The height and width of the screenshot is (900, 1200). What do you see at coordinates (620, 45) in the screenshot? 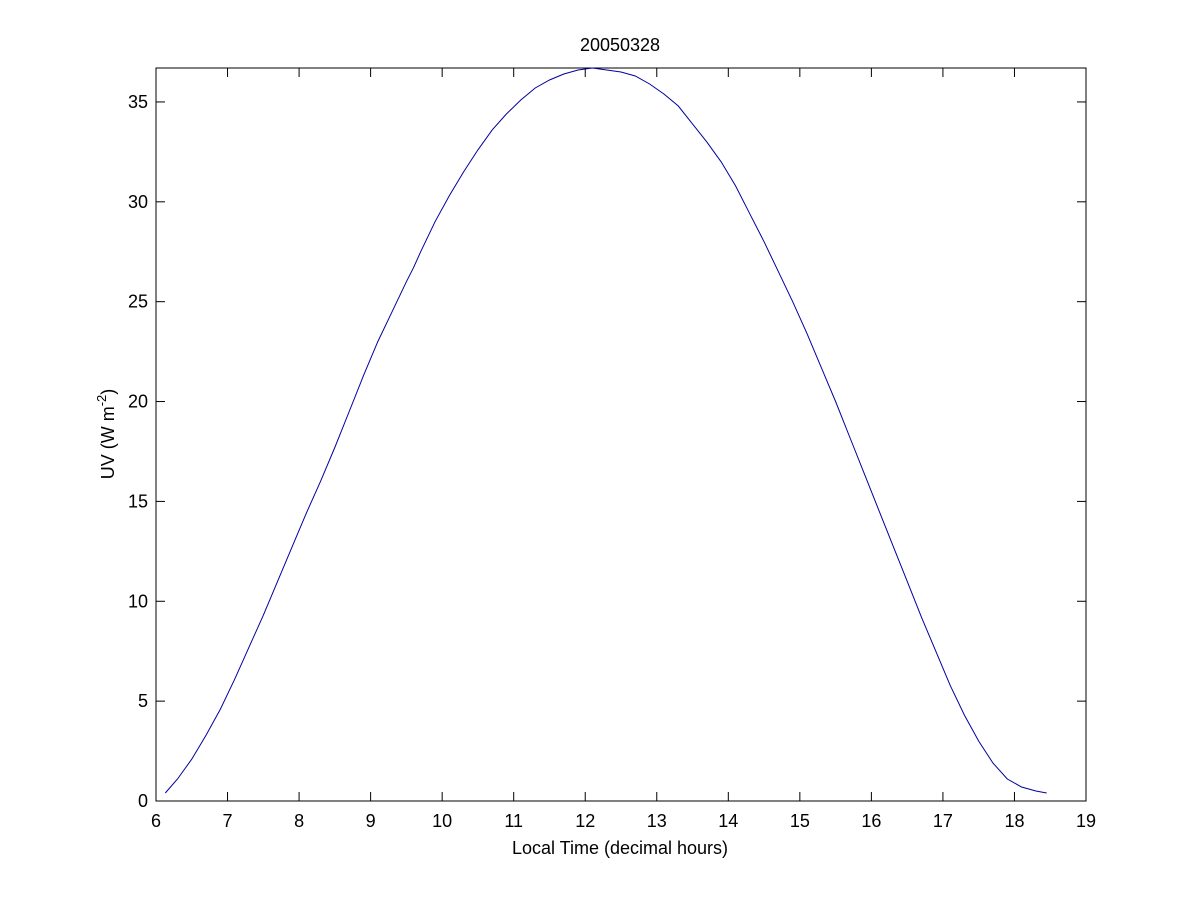
I see `chart-title: 20050328` at bounding box center [620, 45].